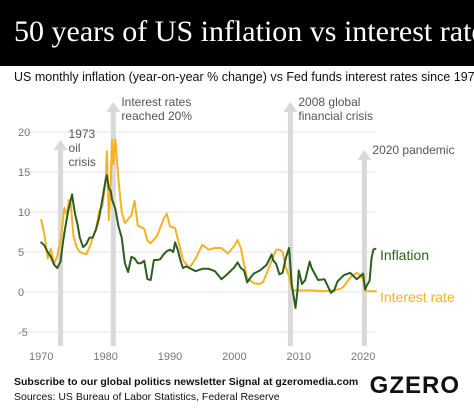 The height and width of the screenshot is (414, 474). Describe the element at coordinates (21, 293) in the screenshot. I see `y-tick-label: 0` at that location.